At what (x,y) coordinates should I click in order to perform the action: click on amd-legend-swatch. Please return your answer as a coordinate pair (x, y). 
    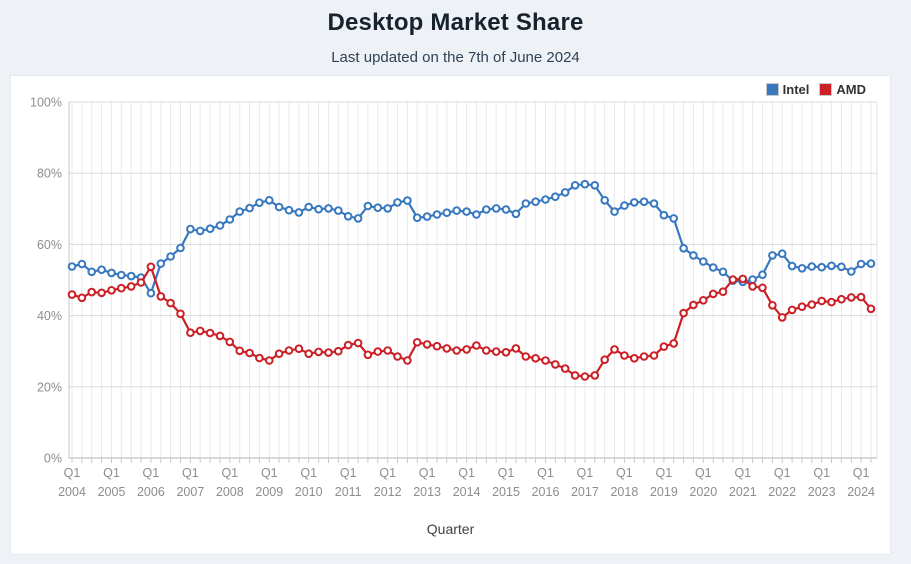
    Looking at the image, I should click on (826, 89).